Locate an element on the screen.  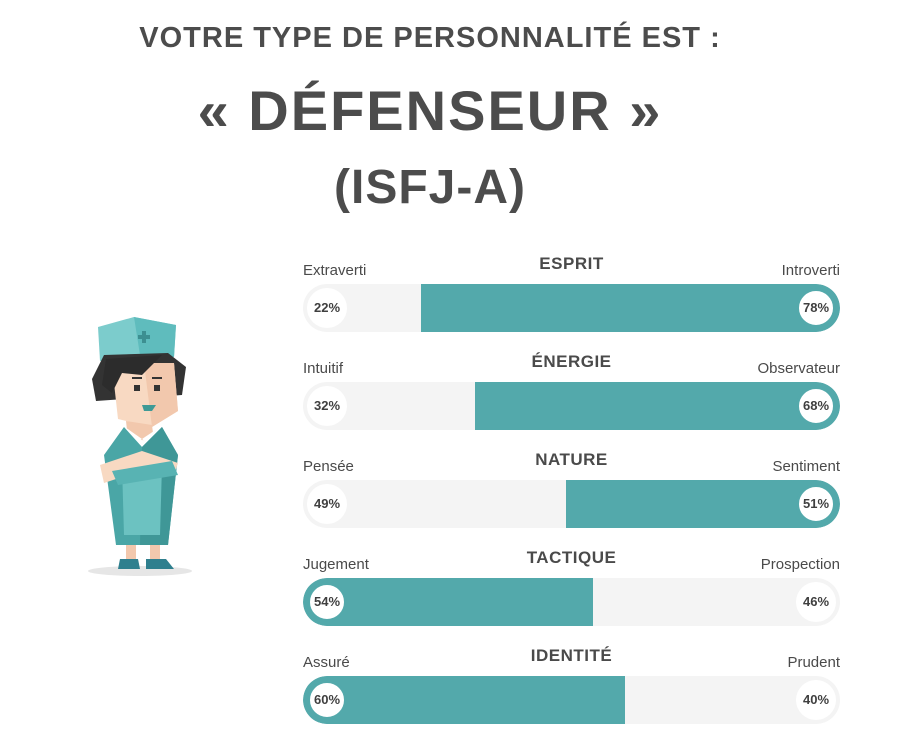
left-percent-badge: 32% is located at coordinates (327, 406).